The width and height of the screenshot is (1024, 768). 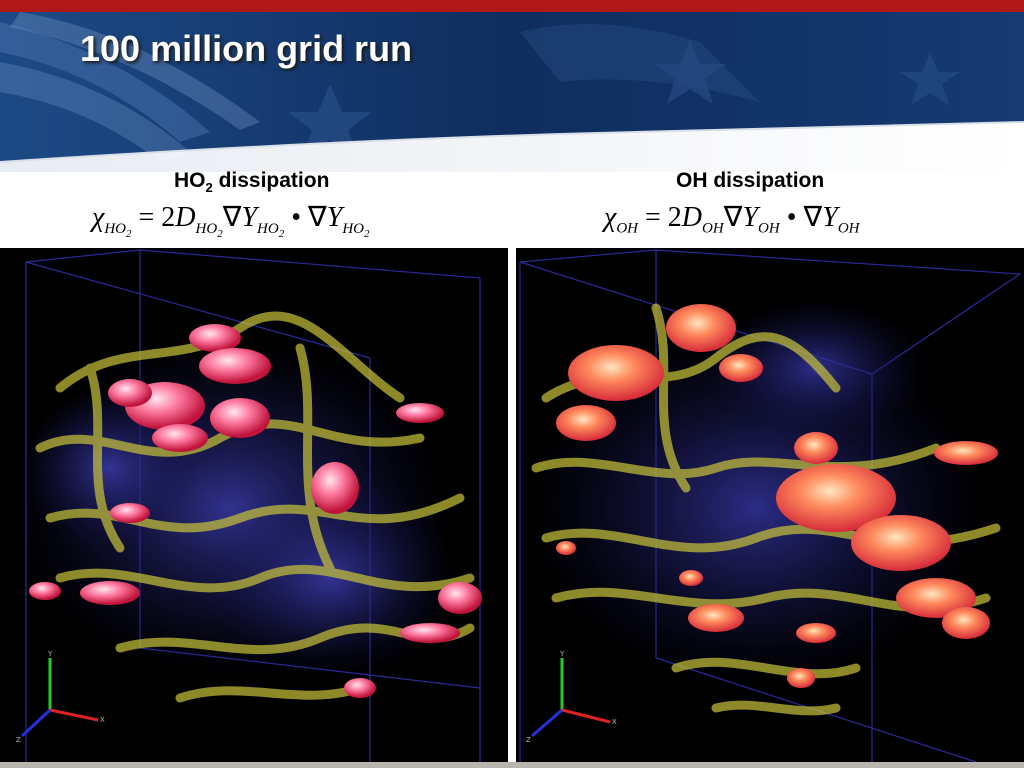 I want to click on panel-right-caption: OH dissipation, so click(x=750, y=181).